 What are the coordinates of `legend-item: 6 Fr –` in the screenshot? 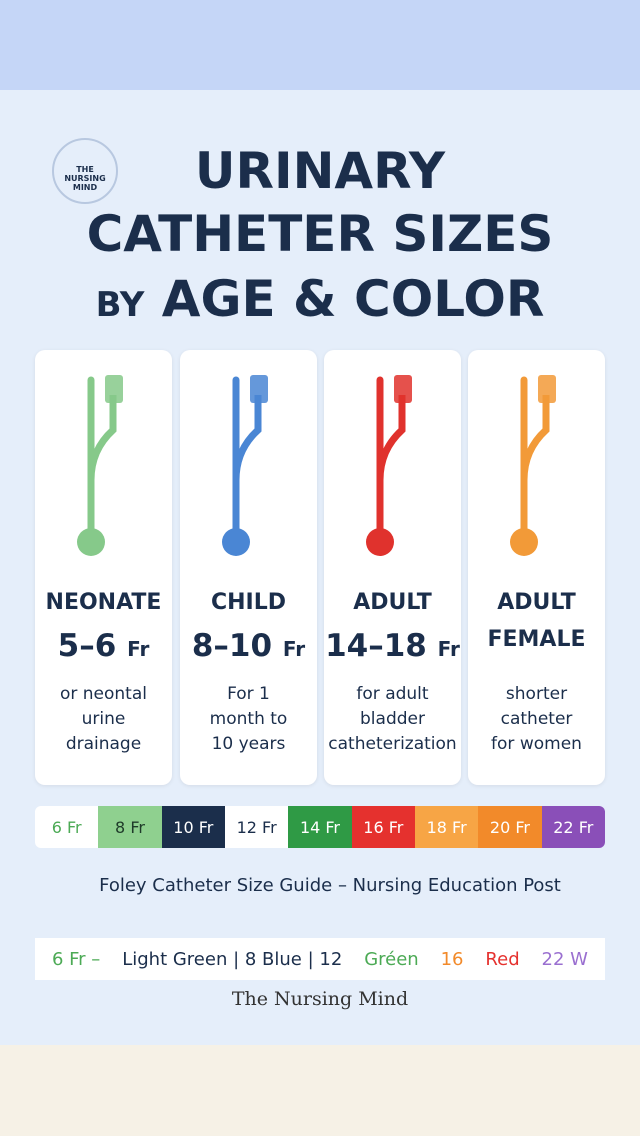 It's located at (76, 959).